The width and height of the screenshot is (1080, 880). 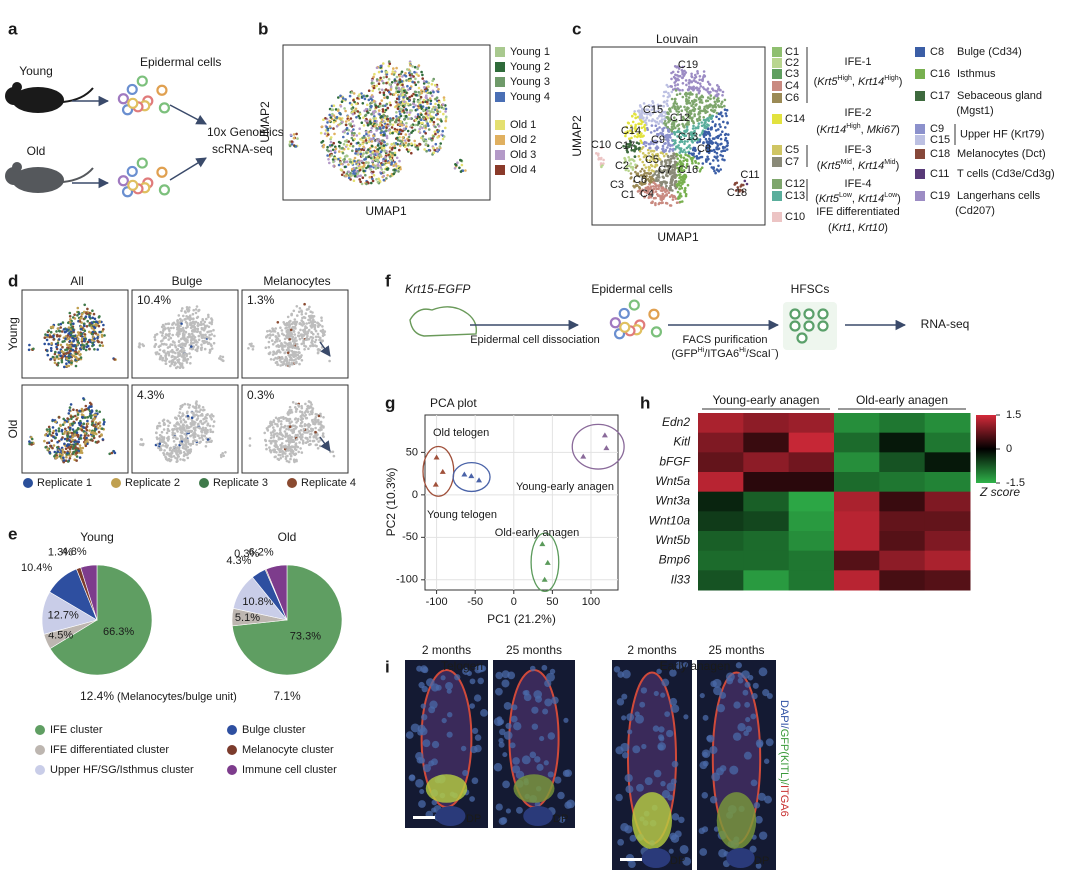 I want to click on legend-label: C12, so click(x=795, y=184).